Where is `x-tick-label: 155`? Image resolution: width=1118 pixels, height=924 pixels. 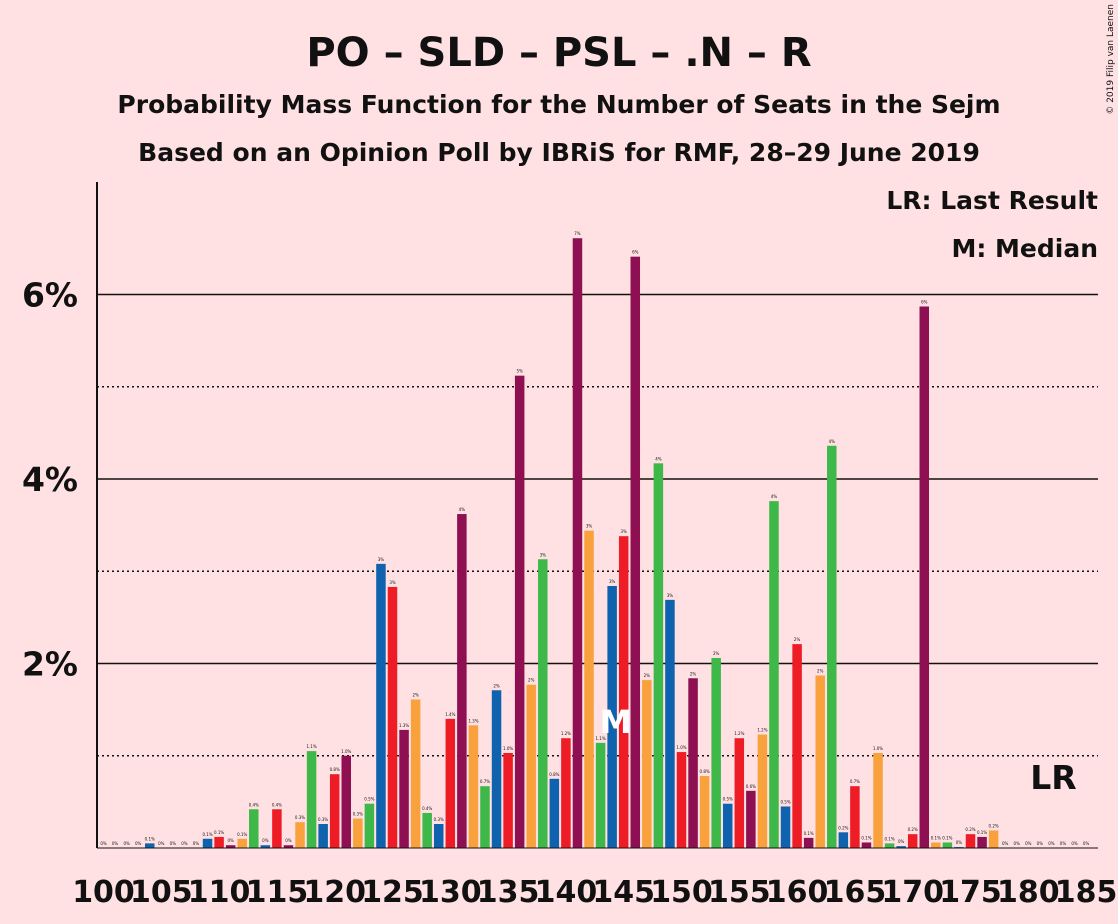
x-tick-label: 155 is located at coordinates (739, 892).